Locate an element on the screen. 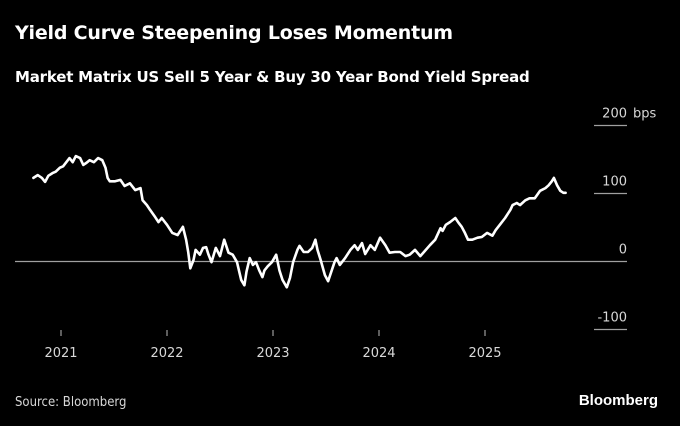 The width and height of the screenshot is (680, 426). x-tick-label: 2021 is located at coordinates (60, 353).